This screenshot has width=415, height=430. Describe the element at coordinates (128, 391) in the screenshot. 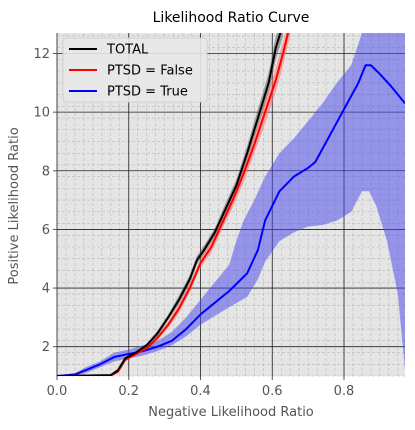

I see `x-tick-label: 0.2` at that location.